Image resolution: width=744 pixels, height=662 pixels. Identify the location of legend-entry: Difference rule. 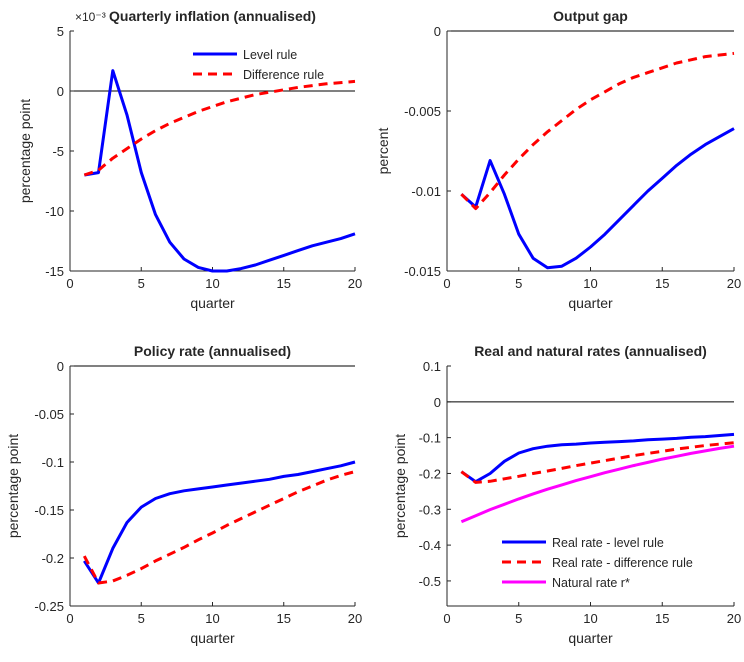
(283, 75).